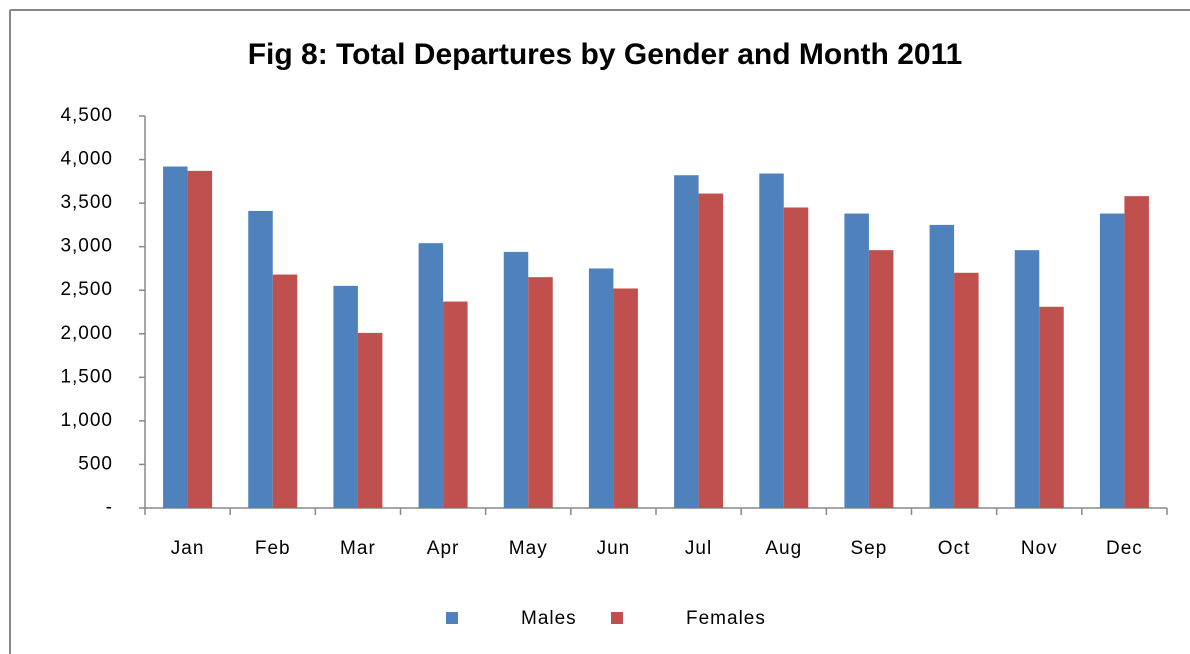 Image resolution: width=1190 pixels, height=654 pixels. What do you see at coordinates (86, 289) in the screenshot?
I see `y-tick-label: 2,500` at bounding box center [86, 289].